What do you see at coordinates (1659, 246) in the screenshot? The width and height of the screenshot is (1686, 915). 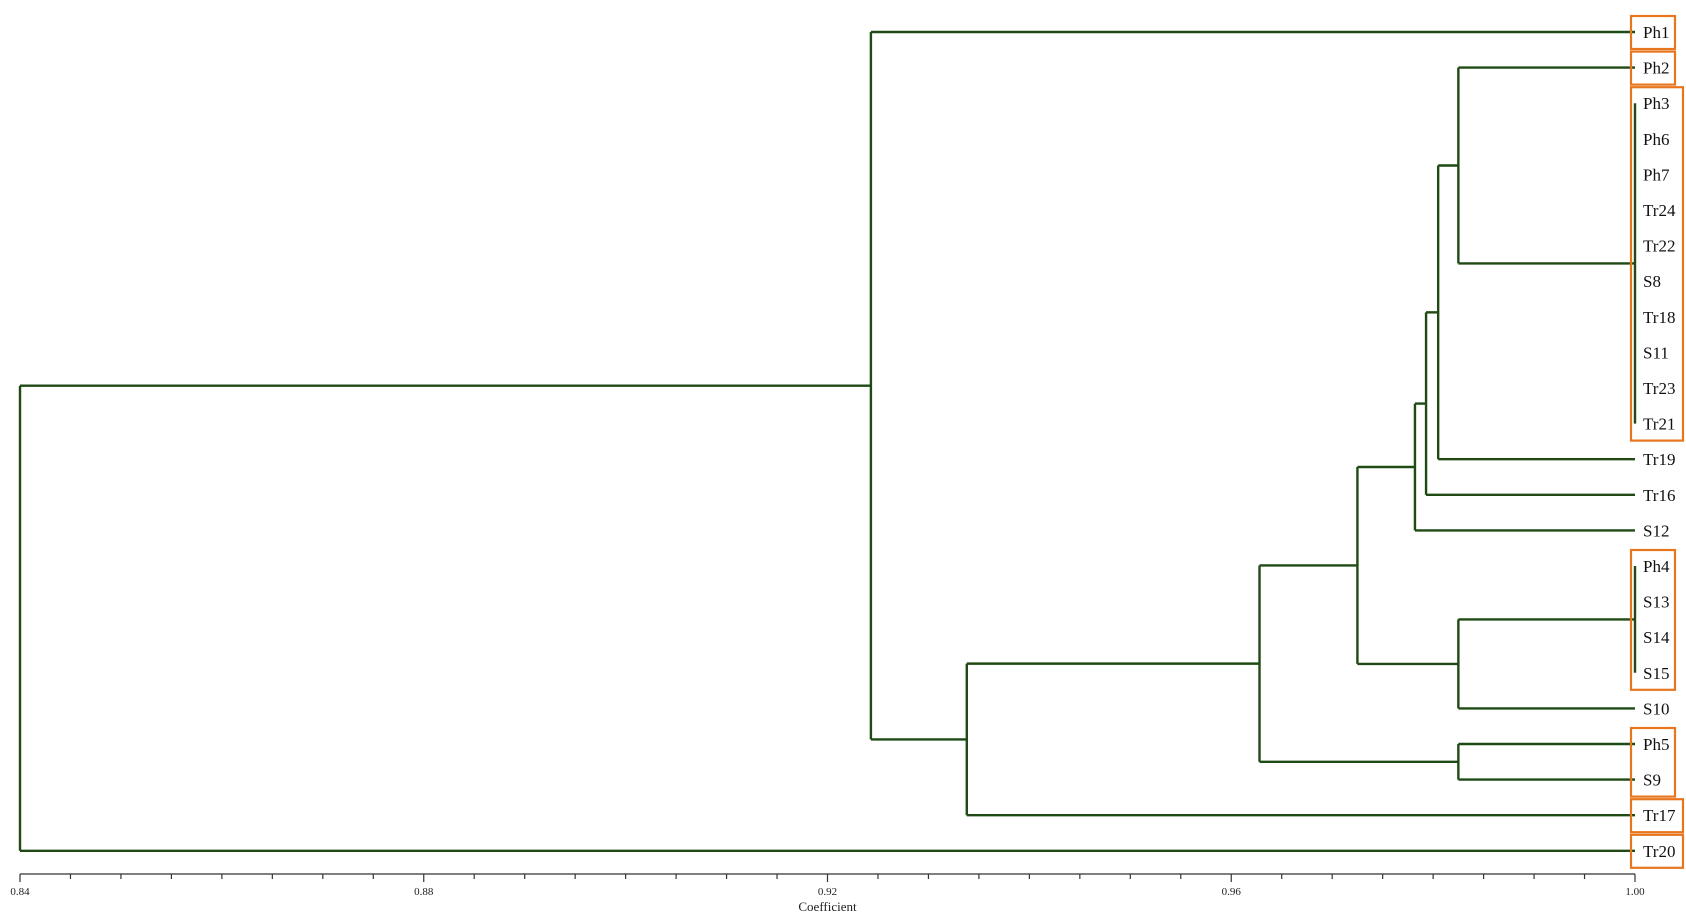 I see `leaf-label-tr22: Tr22` at bounding box center [1659, 246].